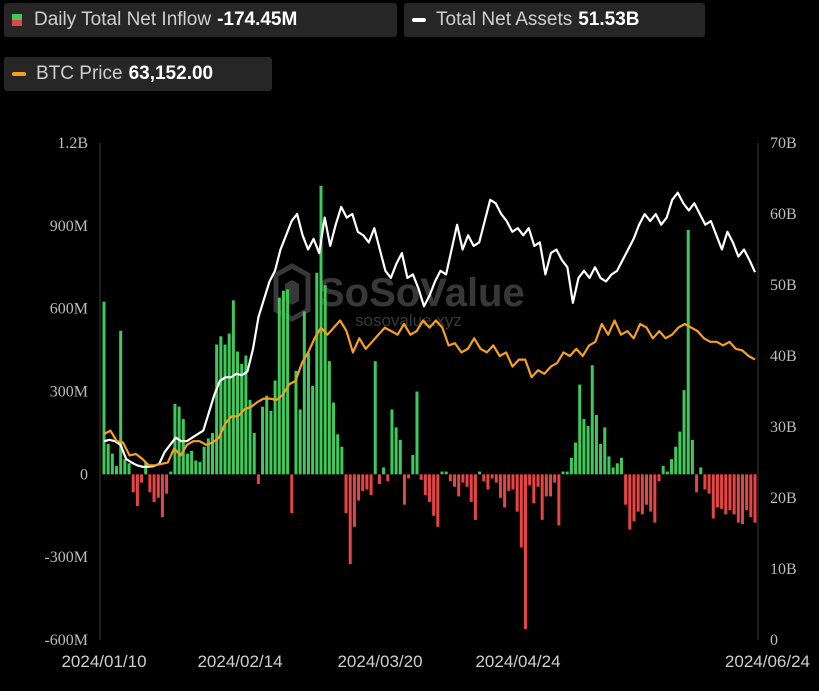  I want to click on right-tick-label: 20B, so click(783, 498).